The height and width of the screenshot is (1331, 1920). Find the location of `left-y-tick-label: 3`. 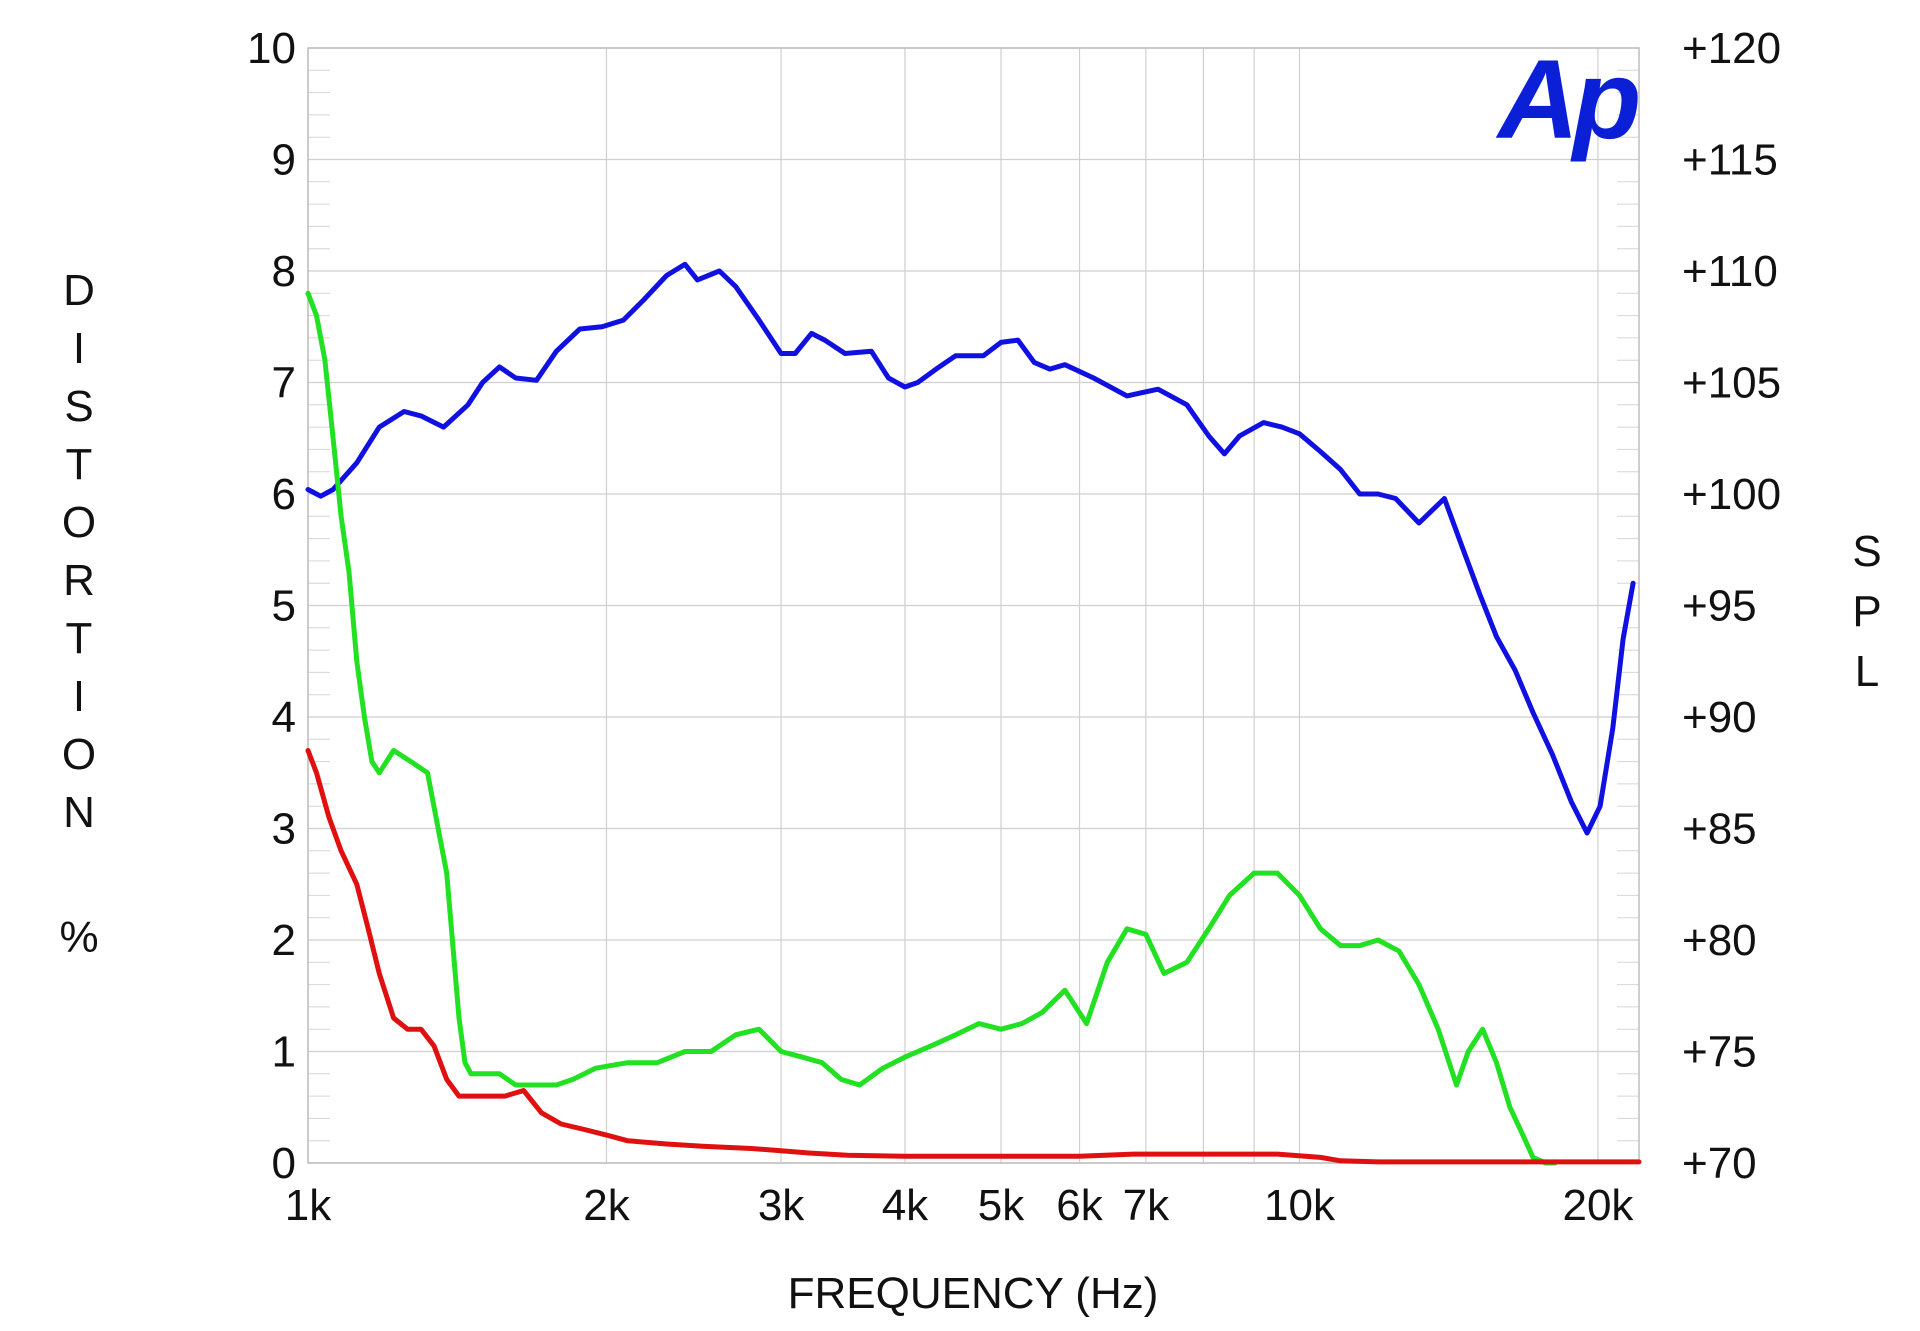

left-y-tick-label: 3 is located at coordinates (284, 829).